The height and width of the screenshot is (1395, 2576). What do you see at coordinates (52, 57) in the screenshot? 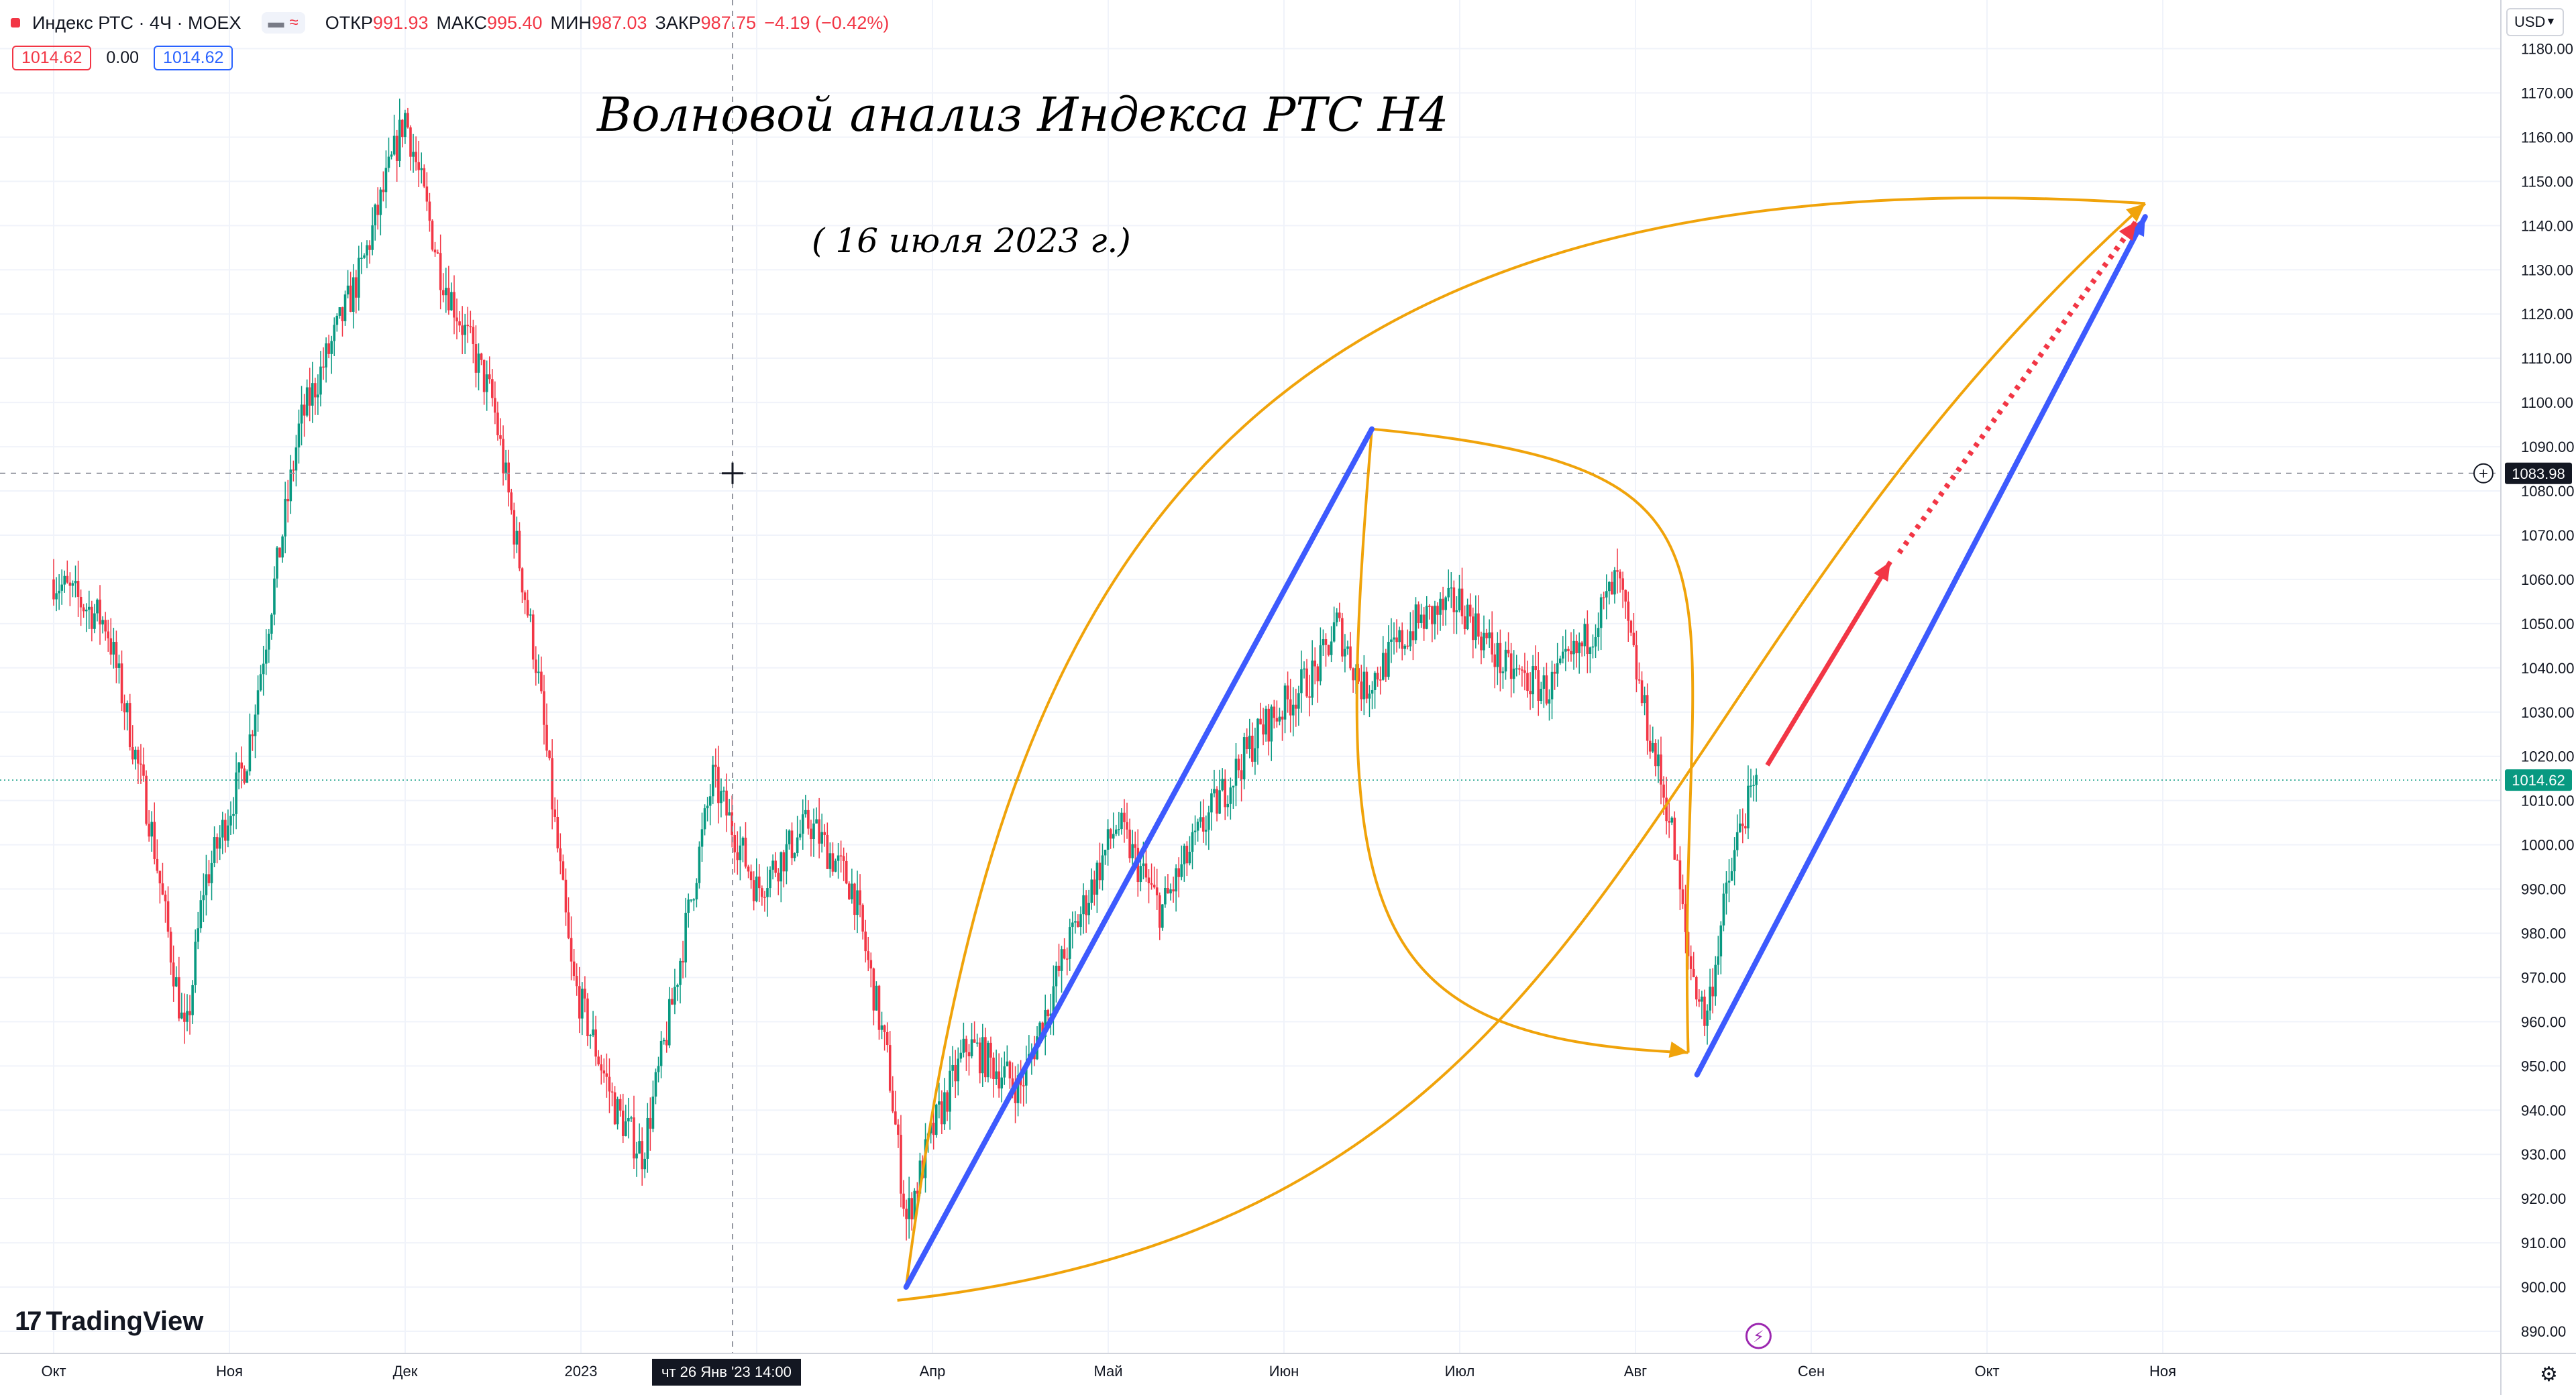
I see `sell-price-button: 1014.62` at bounding box center [52, 57].